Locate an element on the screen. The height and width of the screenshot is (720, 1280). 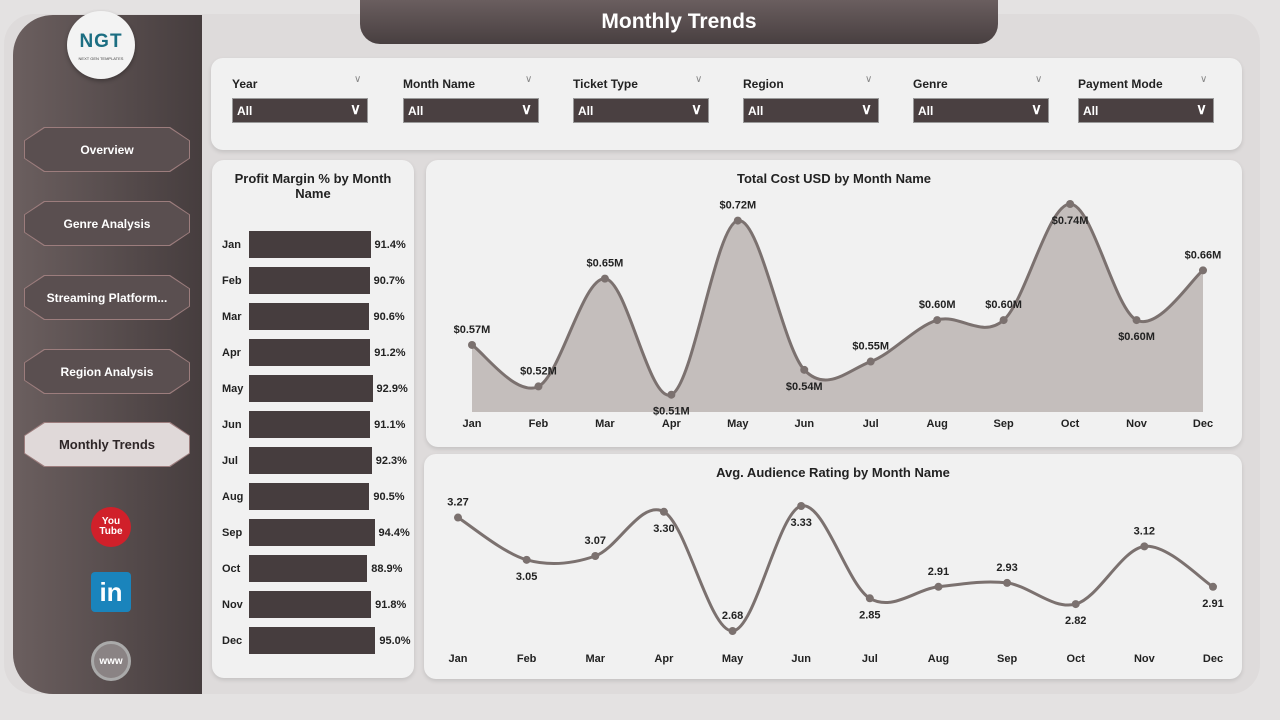
nav-region-analysis: Region Analysis is located at coordinates (107, 371).